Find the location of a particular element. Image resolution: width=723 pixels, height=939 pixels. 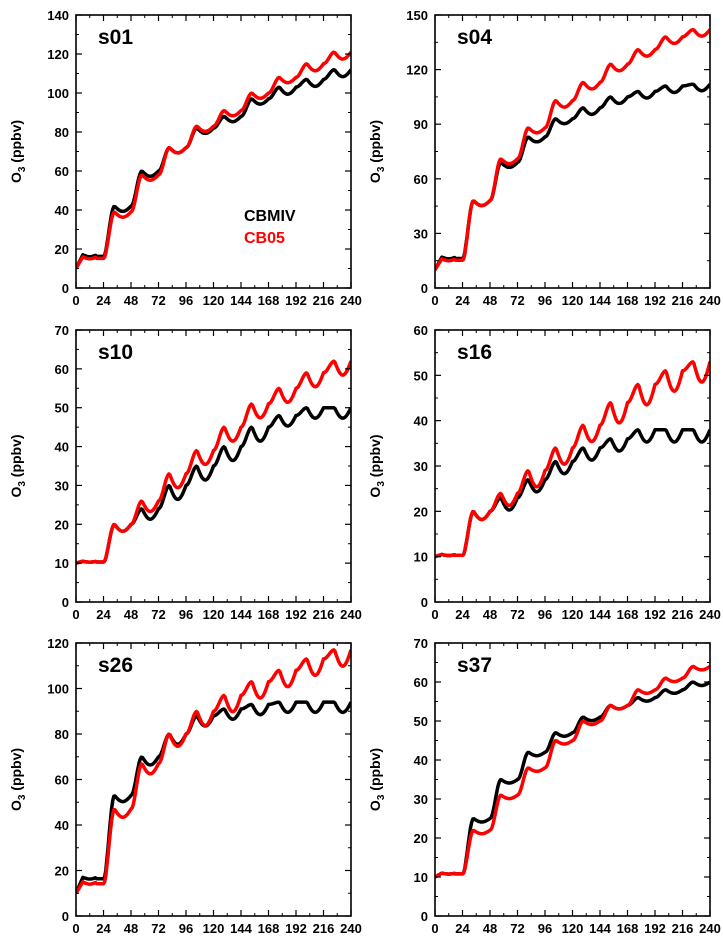

legend-entry-cbmiv: CBMIV is located at coordinates (270, 216).